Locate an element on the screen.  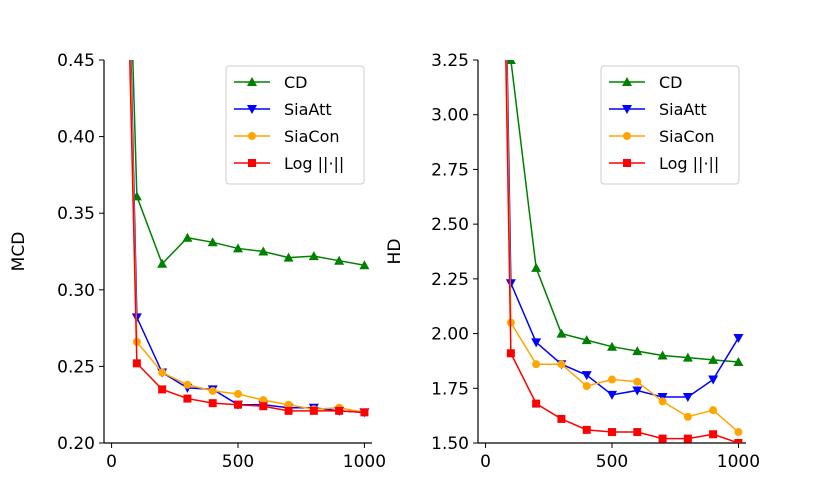
y-tick-label: 3.00 is located at coordinates (450, 116).